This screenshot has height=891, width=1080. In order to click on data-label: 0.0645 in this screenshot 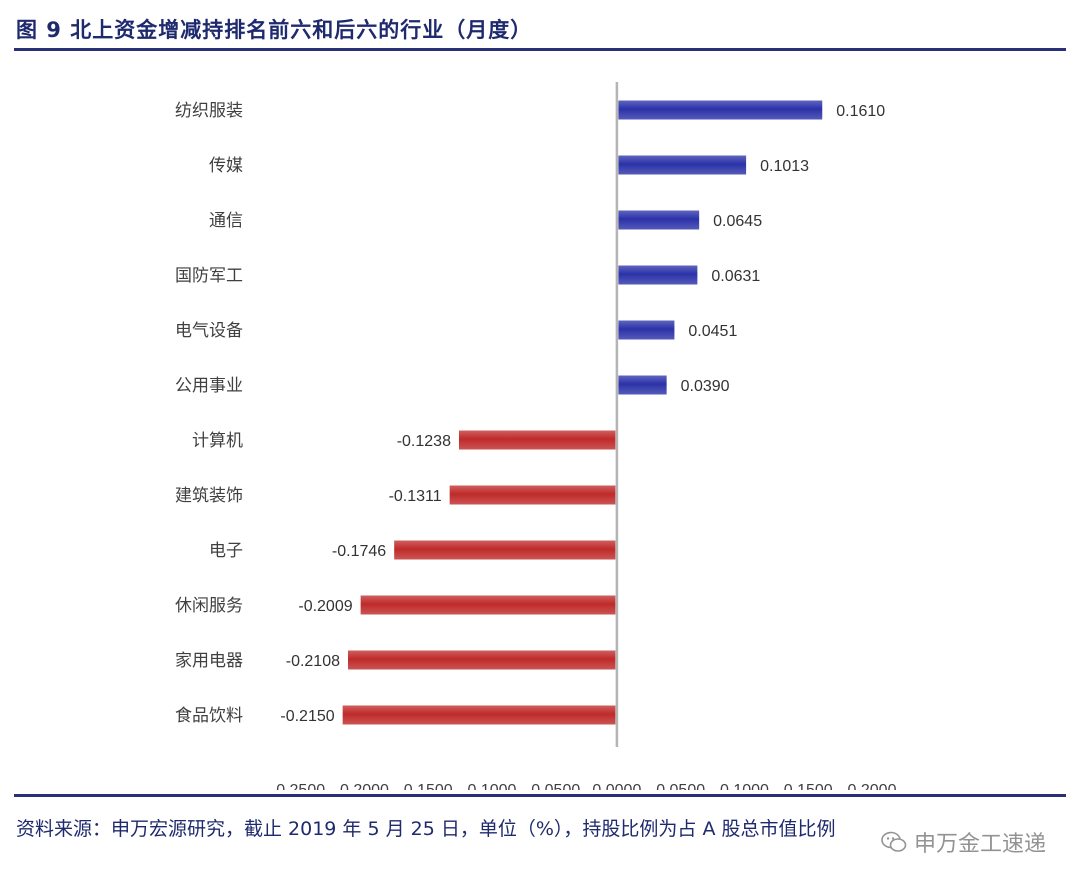, I will do `click(737, 221)`.